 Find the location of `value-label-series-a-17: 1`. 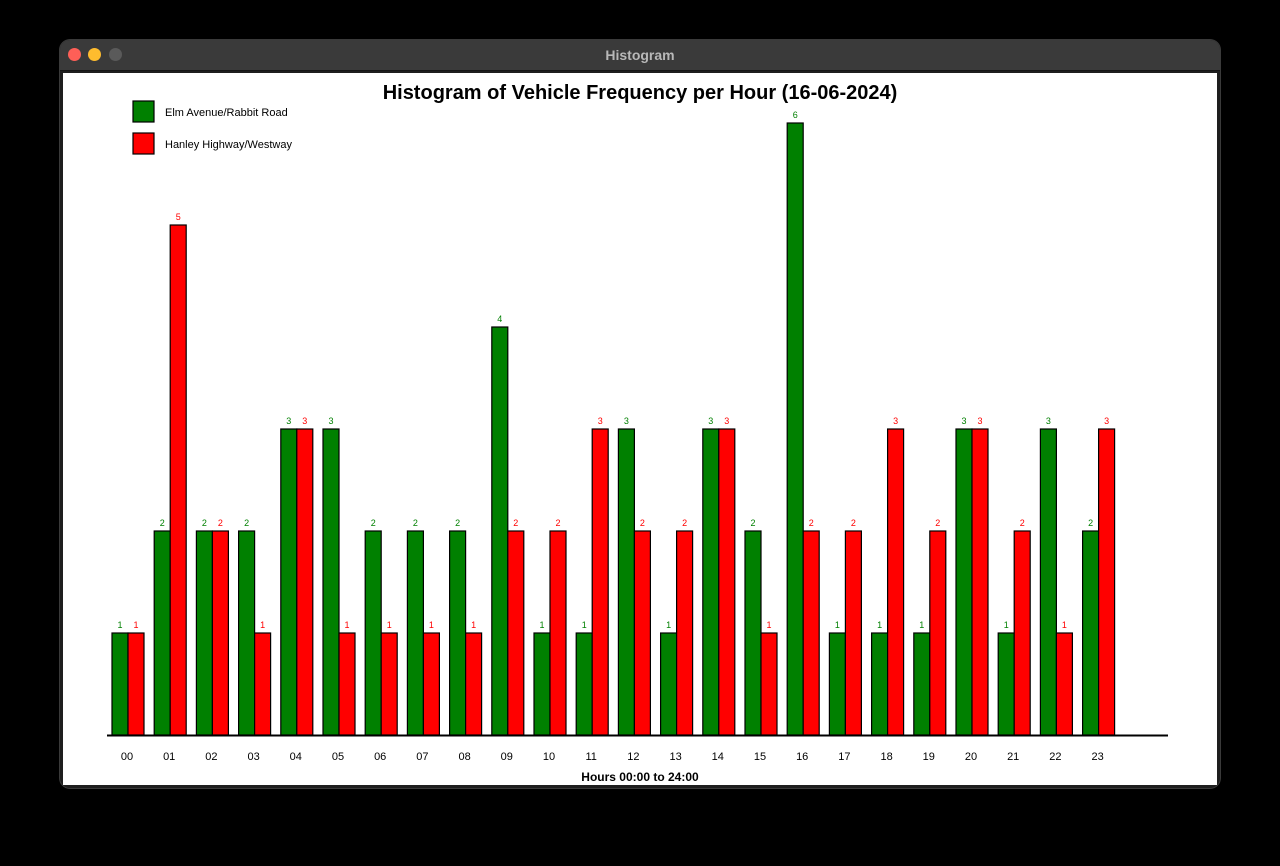

value-label-series-a-17: 1 is located at coordinates (837, 625).